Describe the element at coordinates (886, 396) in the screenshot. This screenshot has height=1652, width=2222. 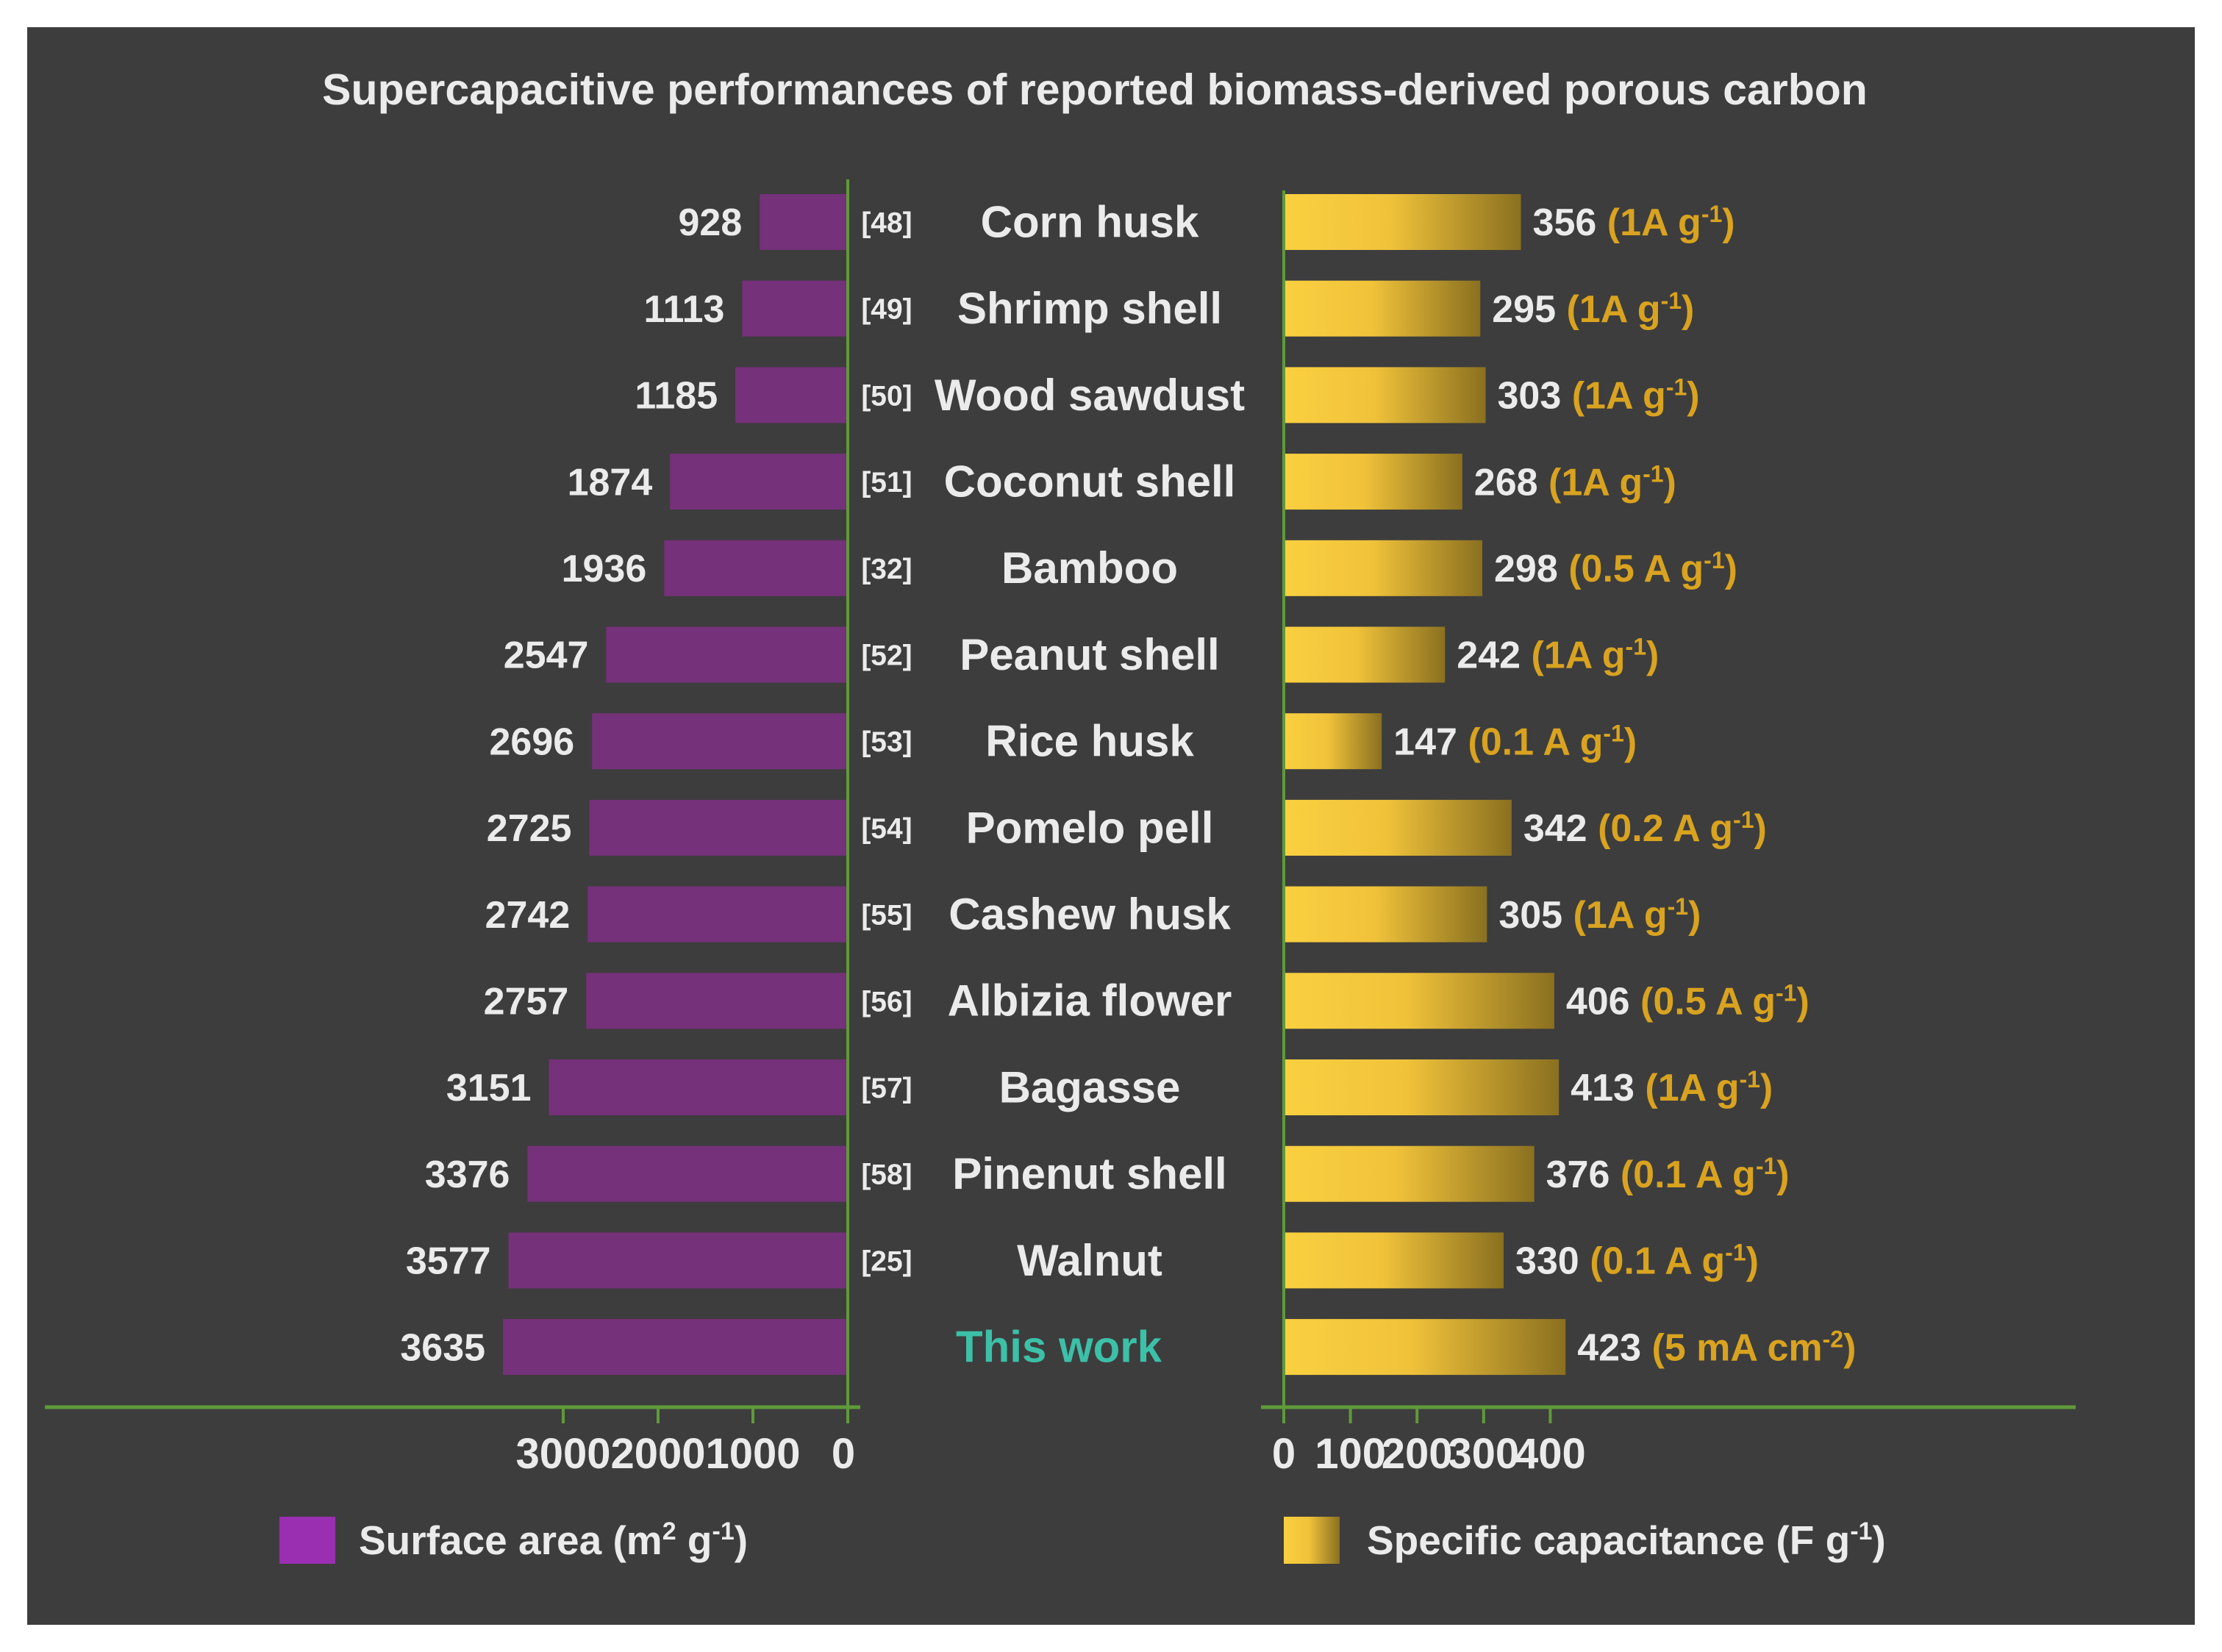
I see `reference-label: [50]` at that location.